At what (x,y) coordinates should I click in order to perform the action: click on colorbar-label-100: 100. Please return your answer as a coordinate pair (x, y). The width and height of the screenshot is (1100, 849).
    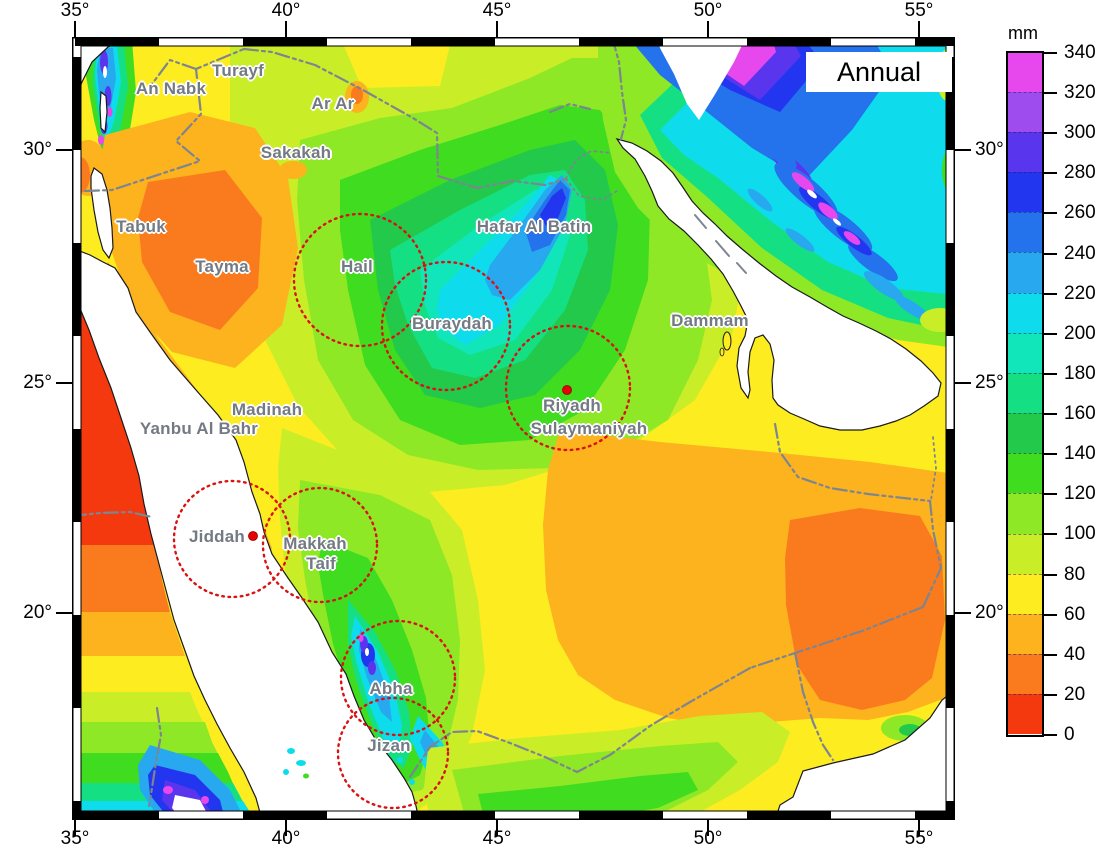
    Looking at the image, I should click on (1080, 534).